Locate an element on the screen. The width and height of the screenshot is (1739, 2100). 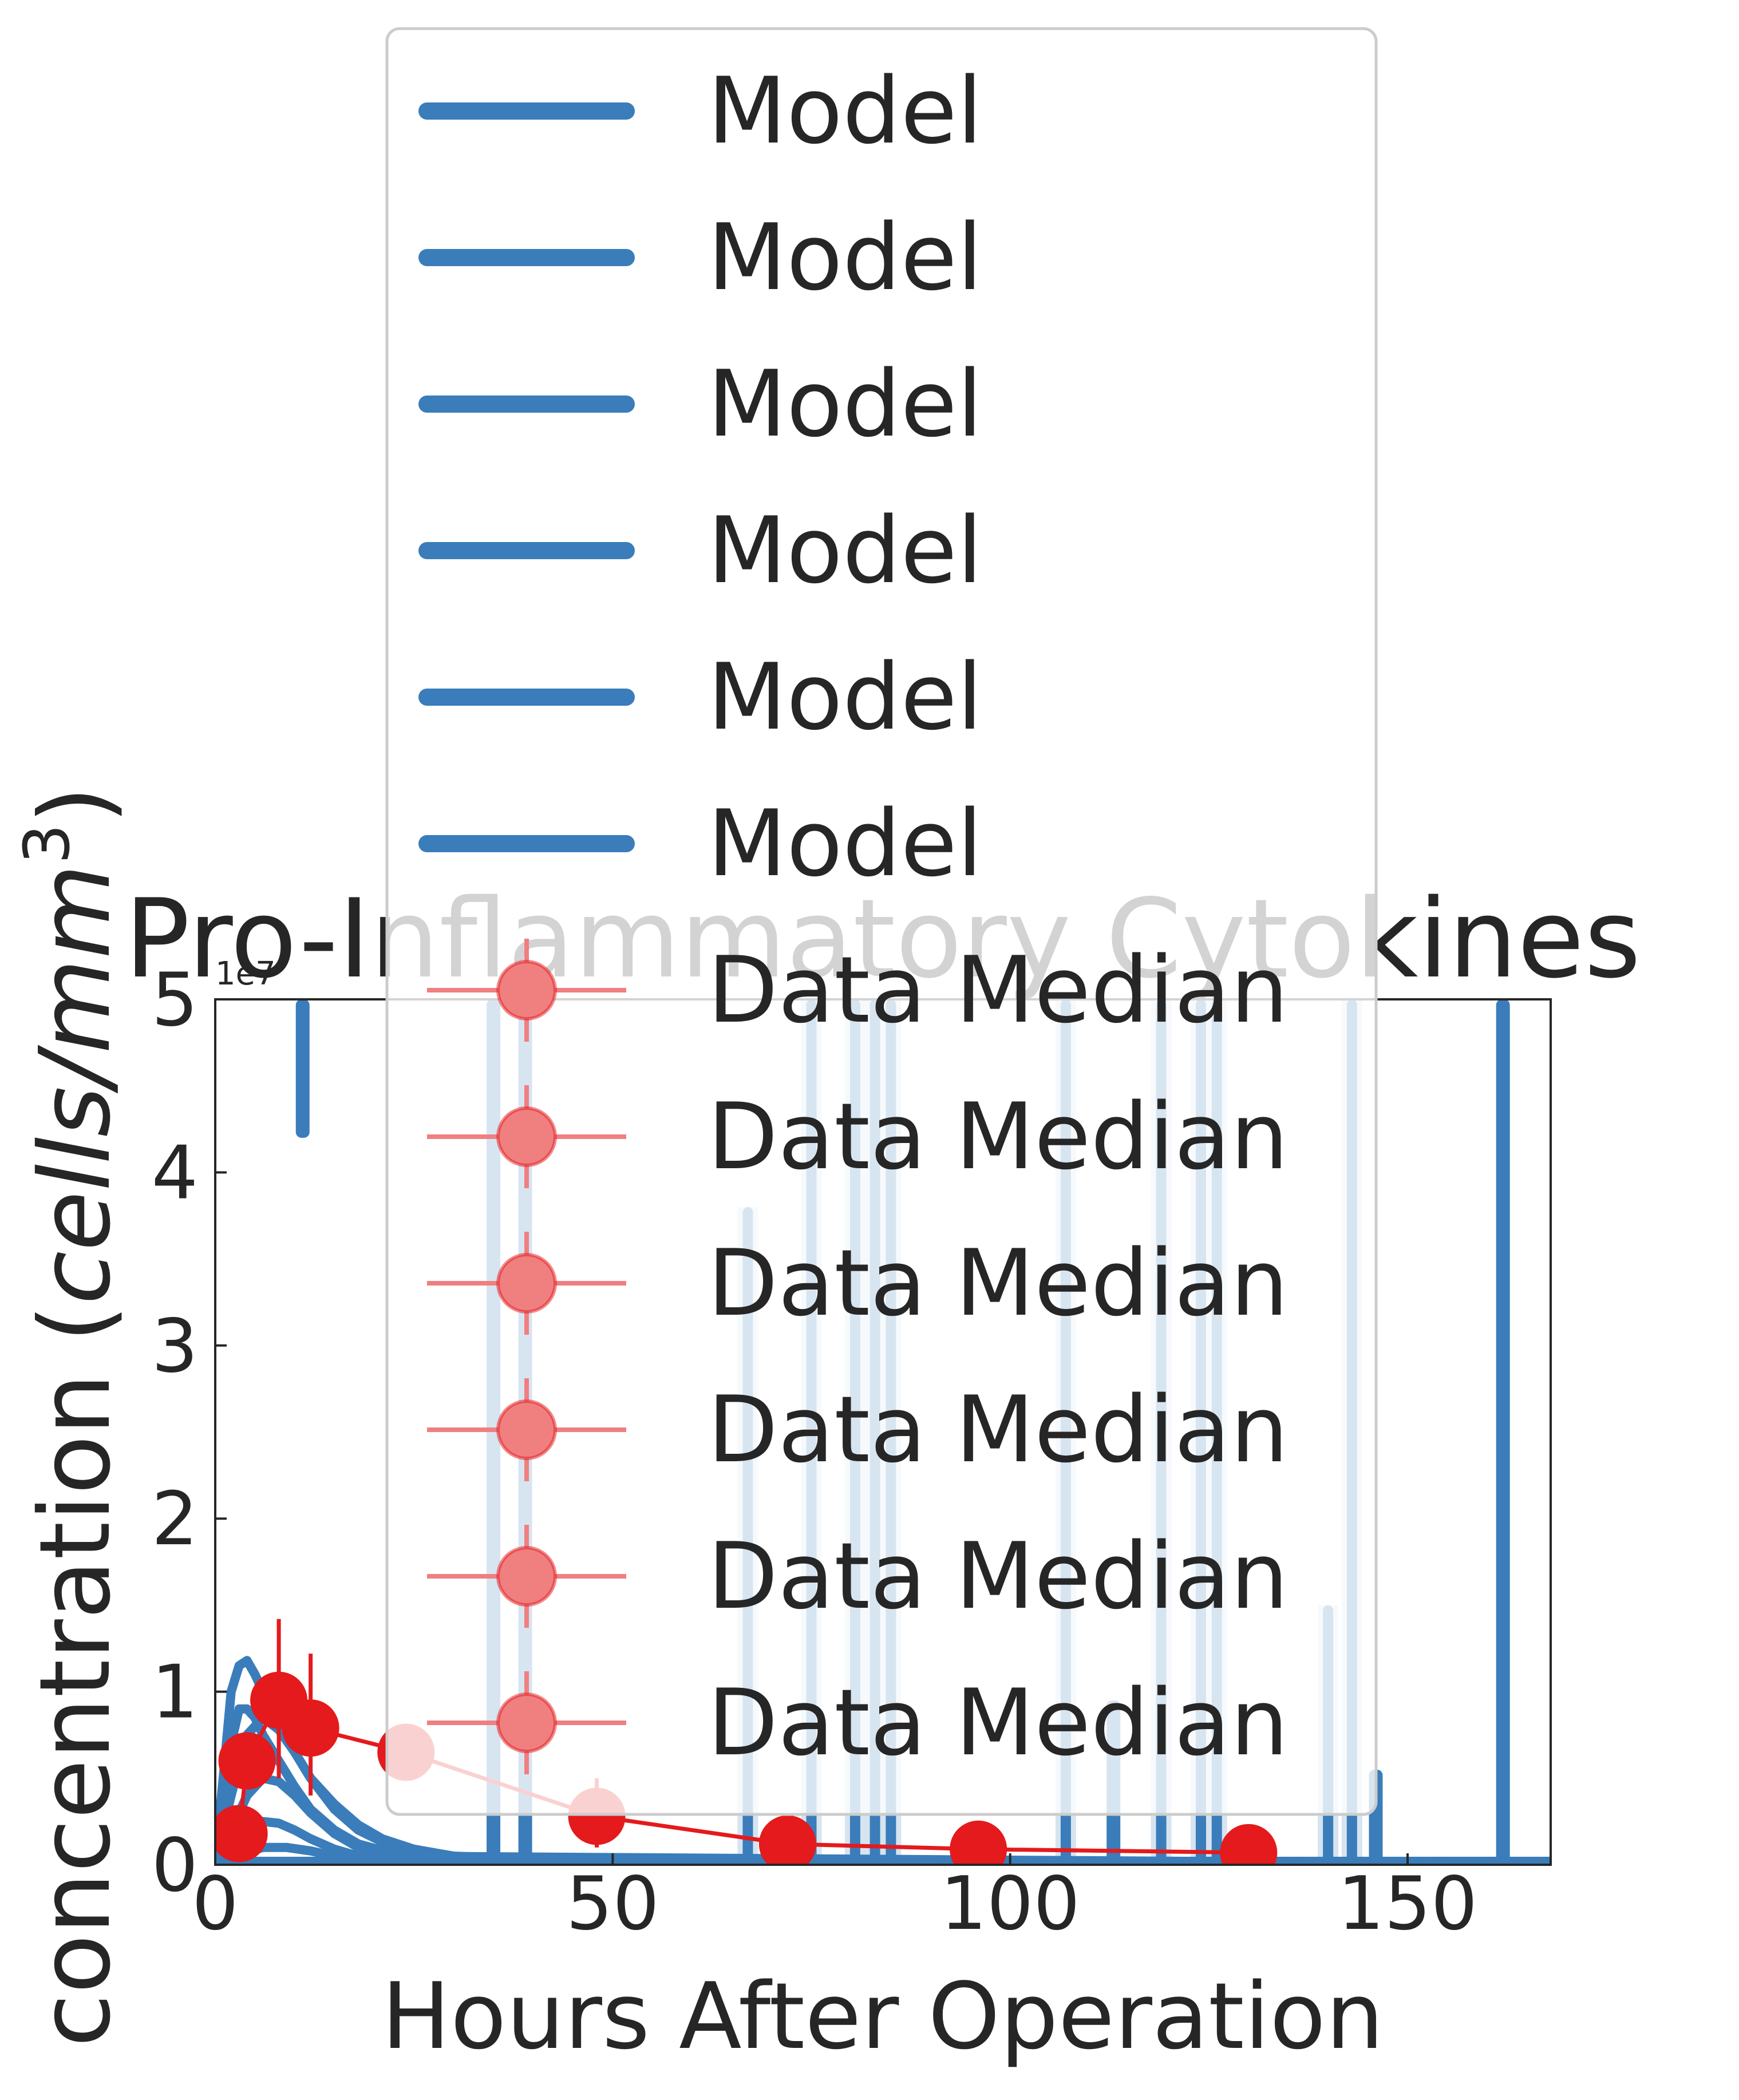
y-tick-label: 5 is located at coordinates (175, 1001).